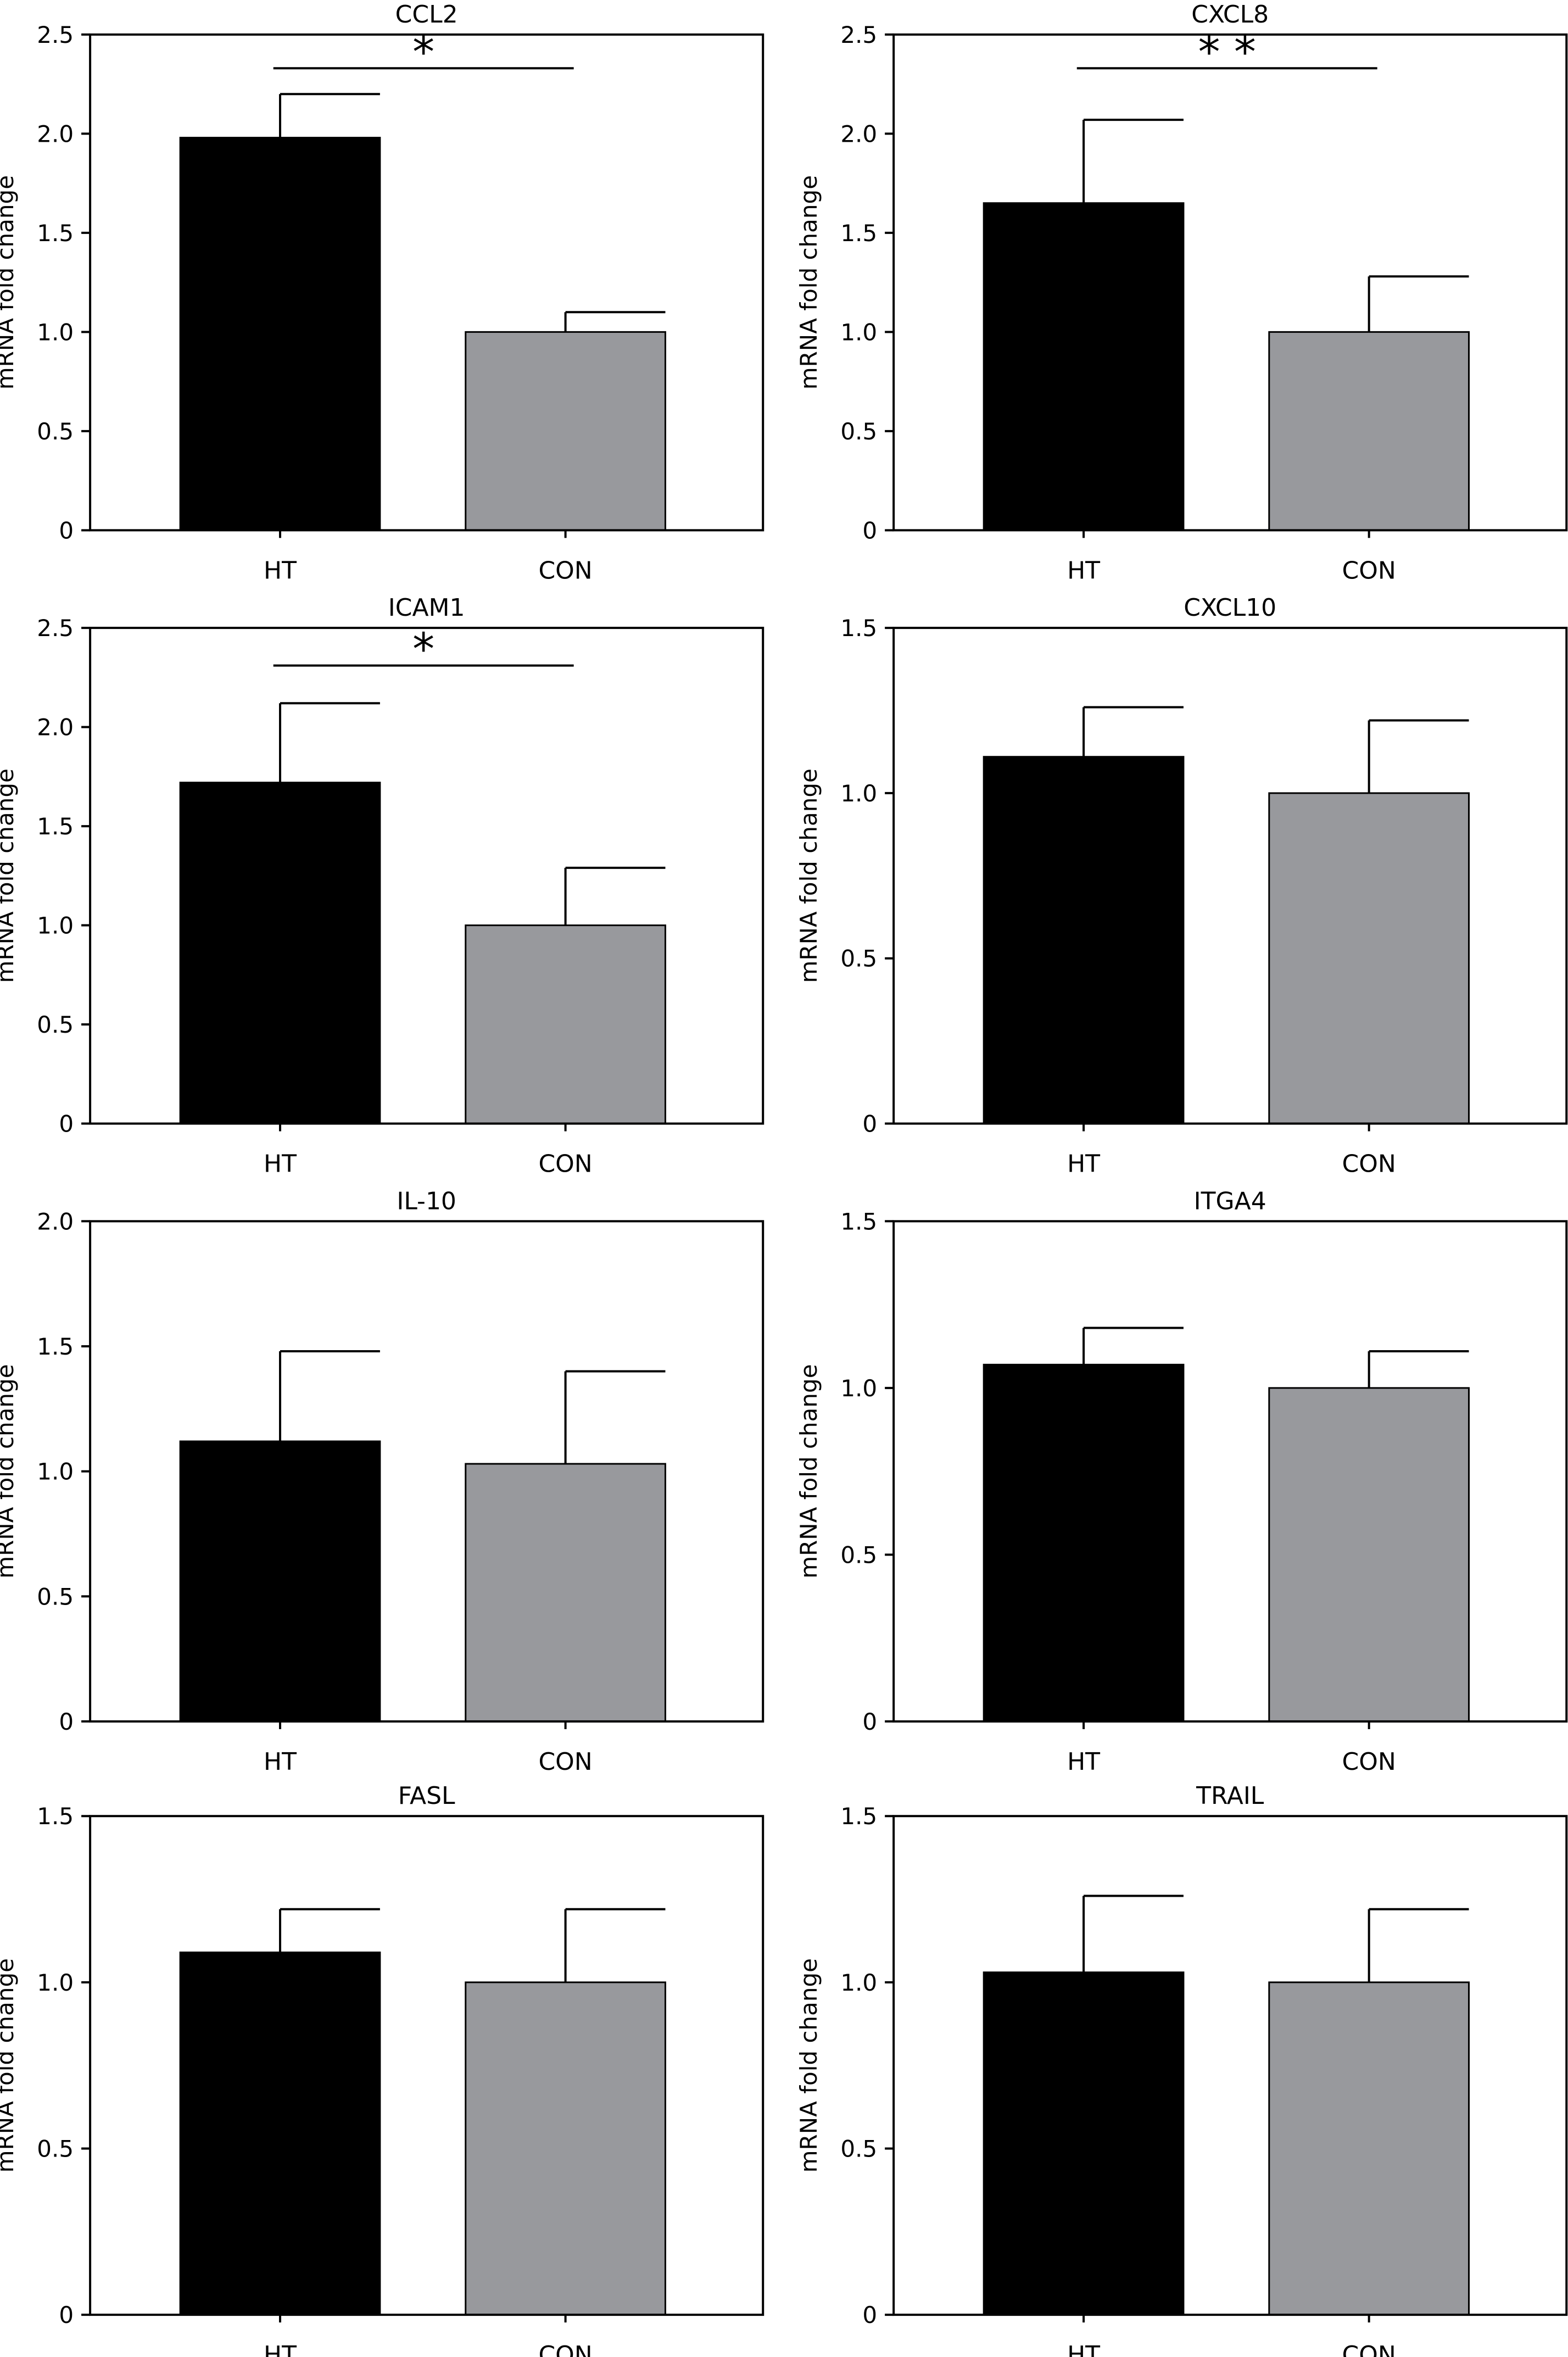  Describe the element at coordinates (1230, 1201) in the screenshot. I see `chart-title: ITGA4` at that location.